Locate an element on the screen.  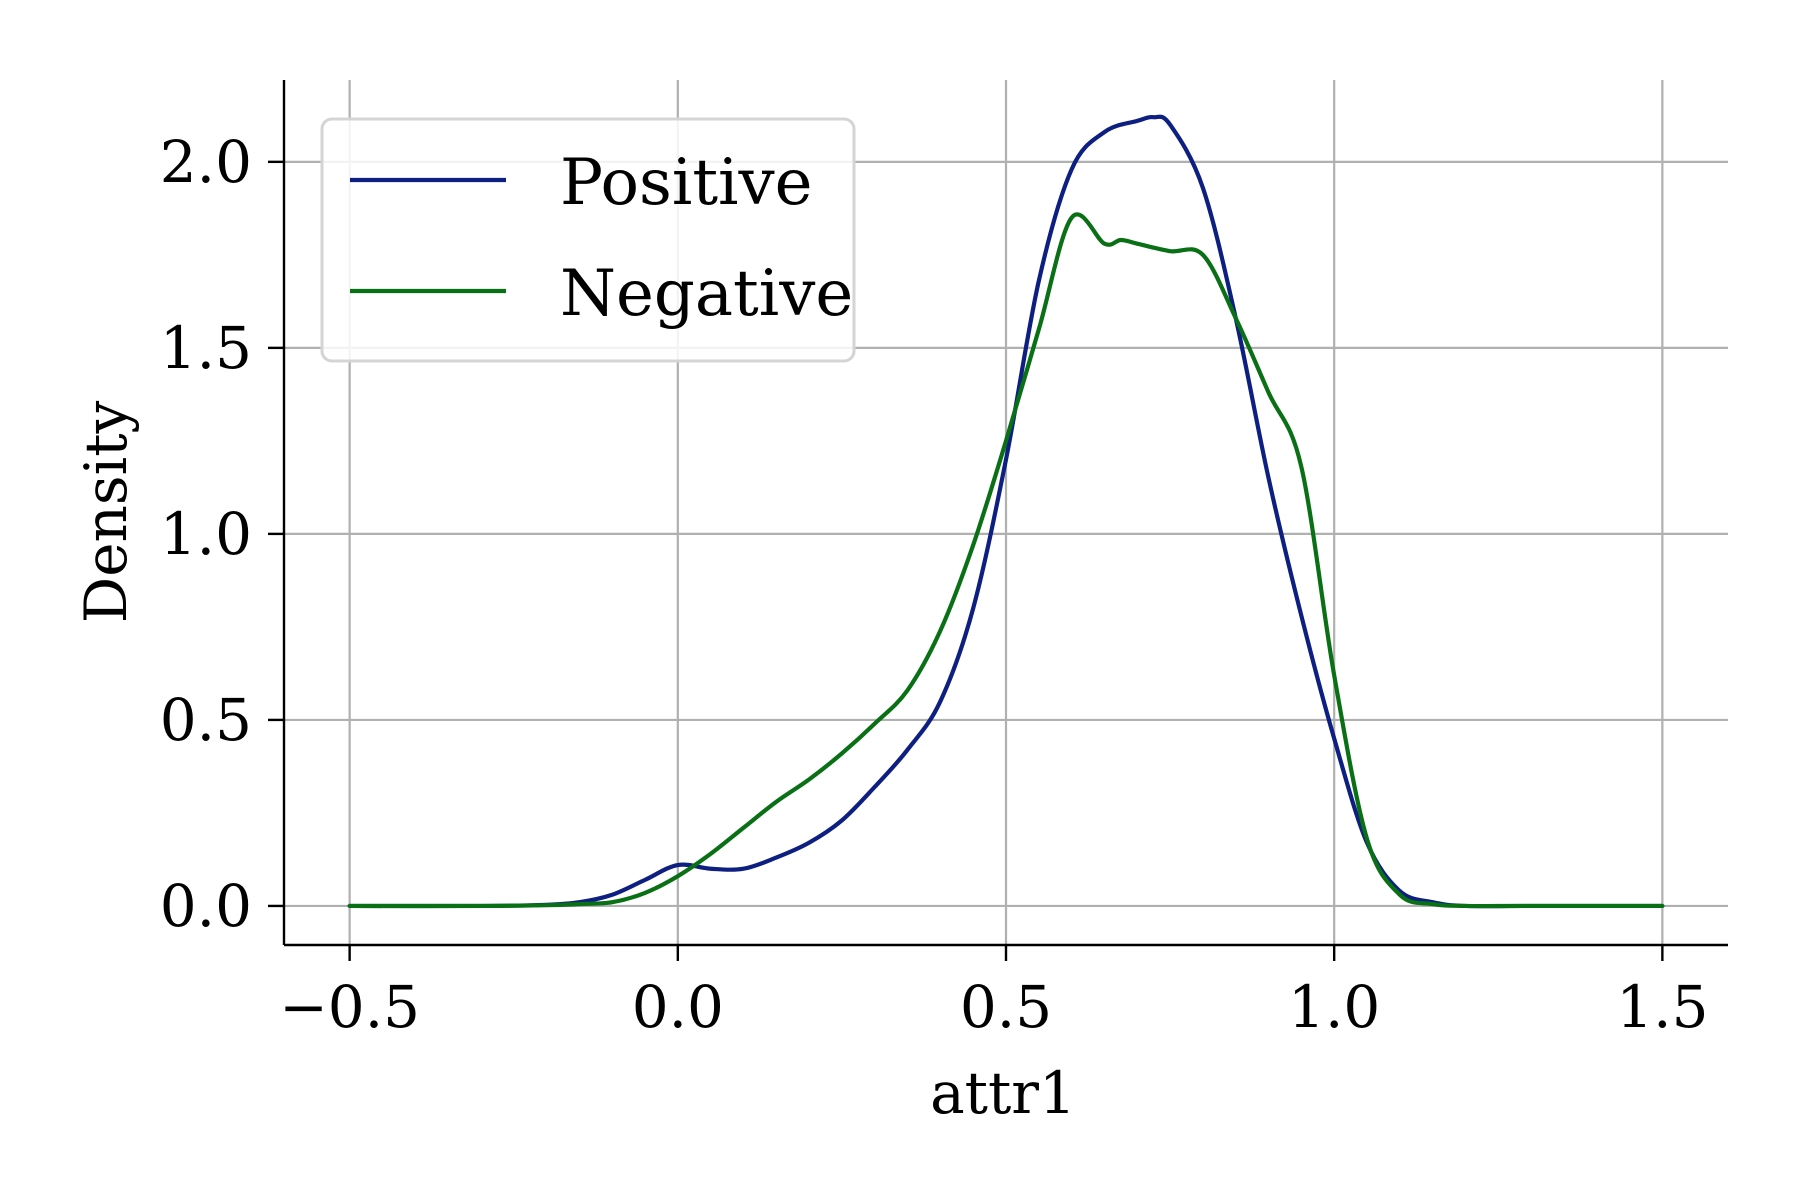
y-tick-label: 0.5 is located at coordinates (206, 720).